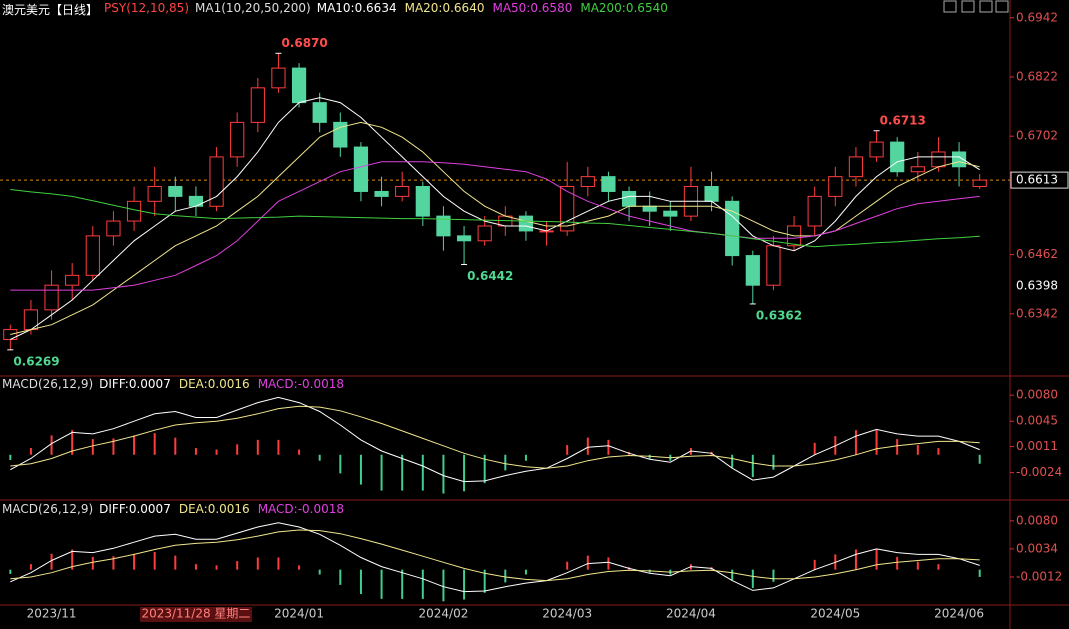 The width and height of the screenshot is (1069, 629). What do you see at coordinates (50, 10) in the screenshot?
I see `chart-title: 澳元美元【日线】` at bounding box center [50, 10].